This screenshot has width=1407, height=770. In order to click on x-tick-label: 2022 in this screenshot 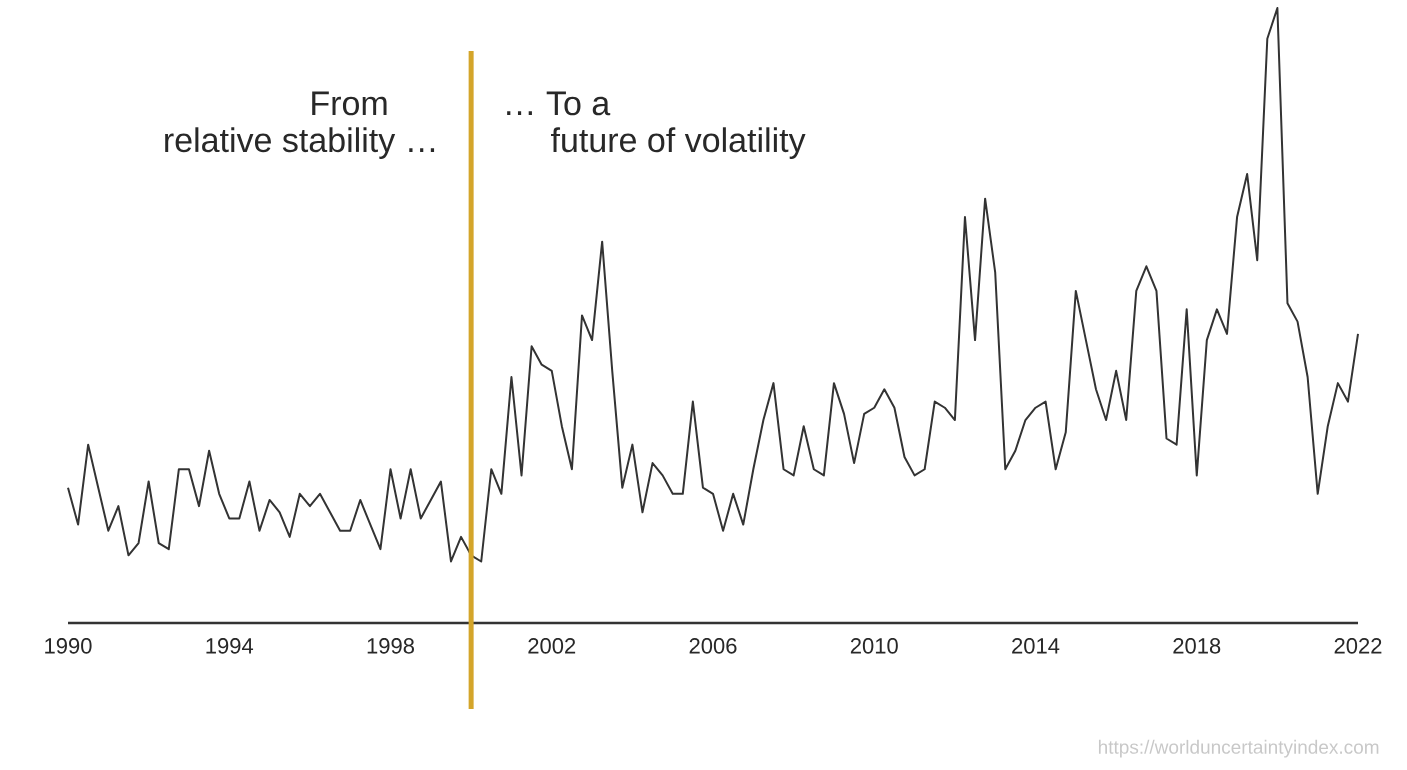, I will do `click(1358, 646)`.